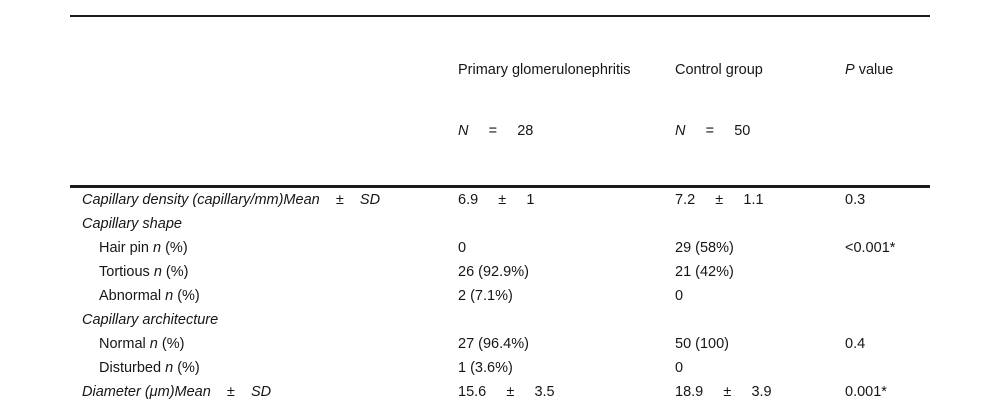 The width and height of the screenshot is (1000, 406). Describe the element at coordinates (500, 16) in the screenshot. I see `table-top-rule` at that location.